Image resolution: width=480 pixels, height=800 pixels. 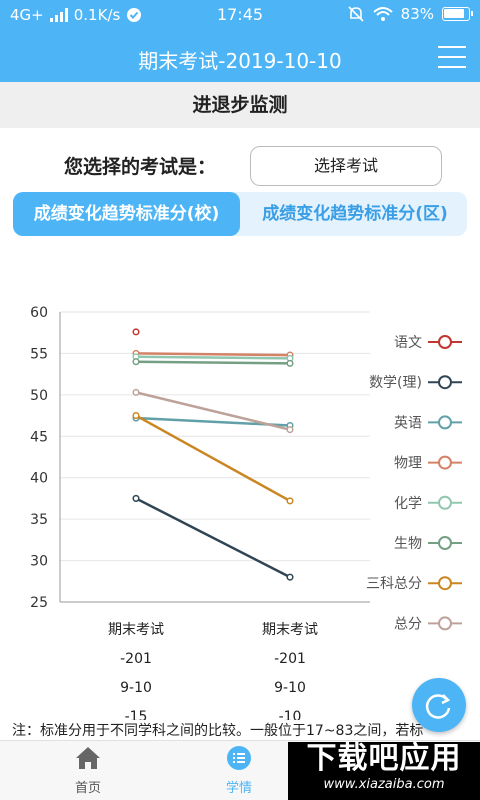 I want to click on legend-label: 物理, so click(x=408, y=464).